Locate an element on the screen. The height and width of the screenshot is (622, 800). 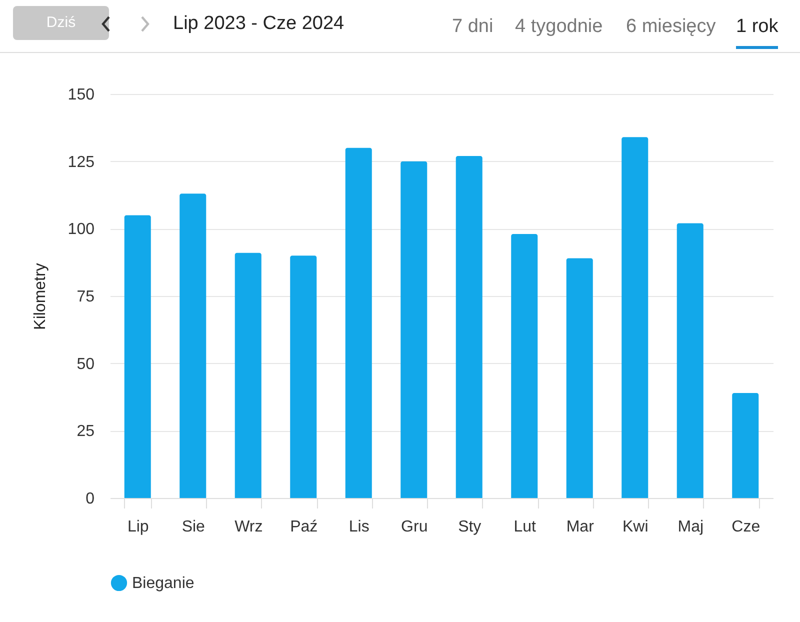
x-tick-label: Maj is located at coordinates (691, 527).